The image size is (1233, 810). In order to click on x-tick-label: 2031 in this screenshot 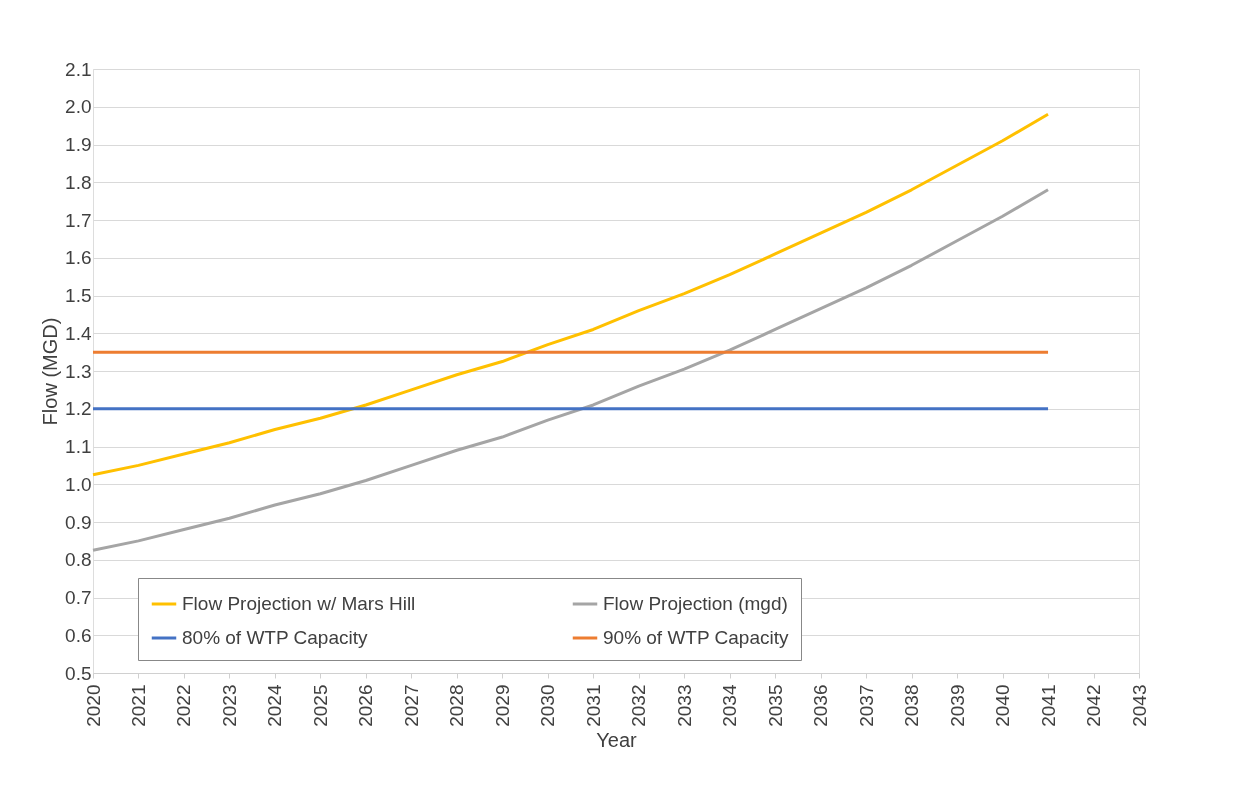, I will do `click(593, 705)`.